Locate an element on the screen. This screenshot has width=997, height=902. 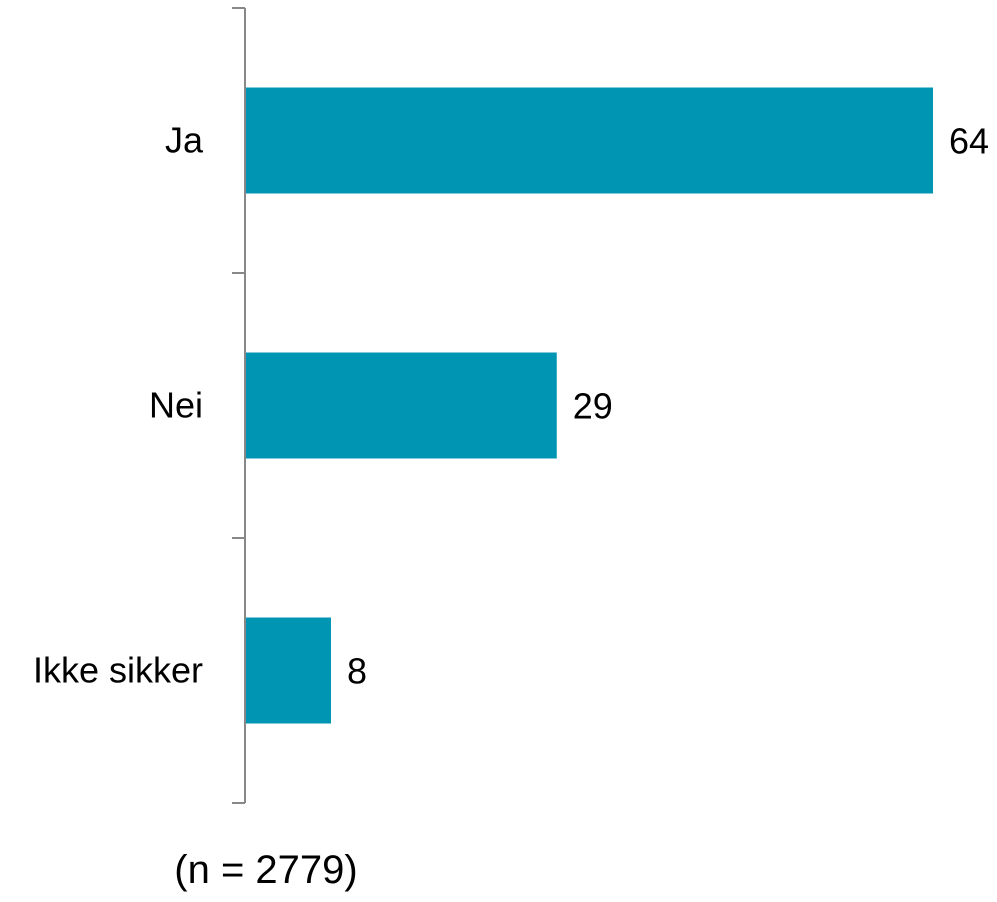
bar-ikke-sikker is located at coordinates (288, 670).